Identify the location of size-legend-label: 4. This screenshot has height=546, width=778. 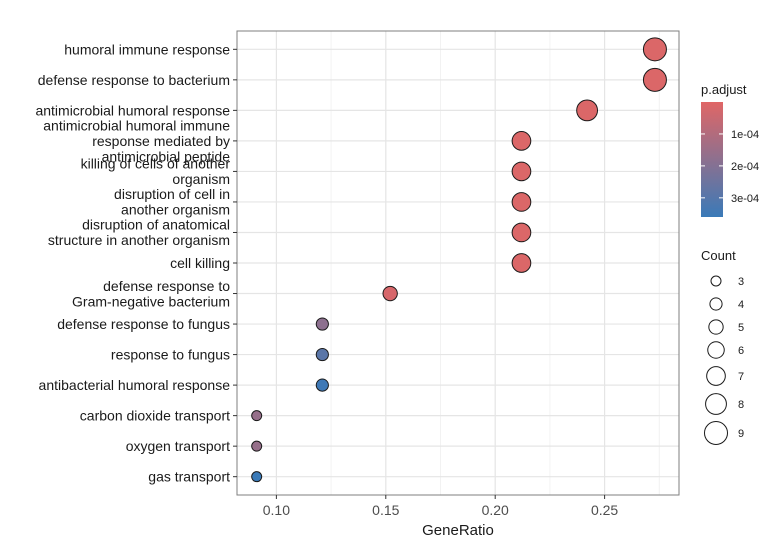
(741, 305).